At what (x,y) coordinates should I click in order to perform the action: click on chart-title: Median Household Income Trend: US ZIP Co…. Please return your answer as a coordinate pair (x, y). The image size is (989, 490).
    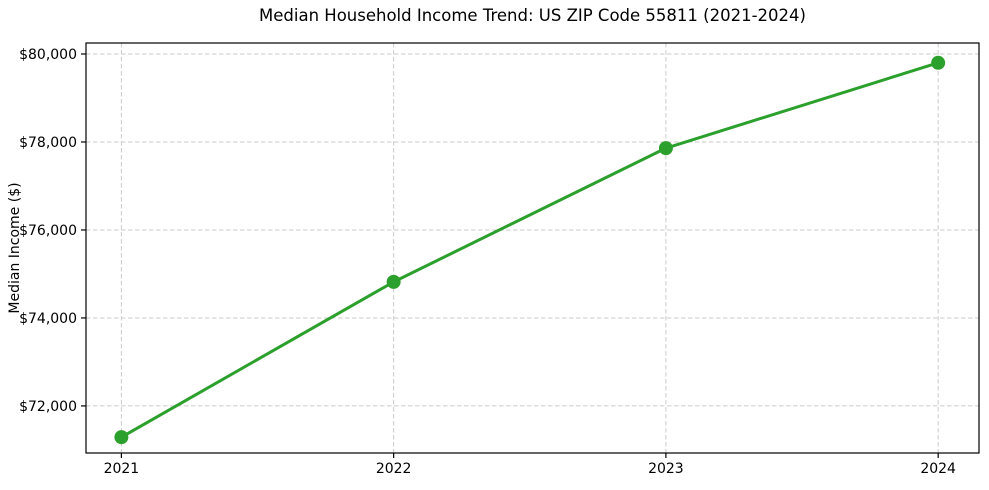
    Looking at the image, I should click on (532, 15).